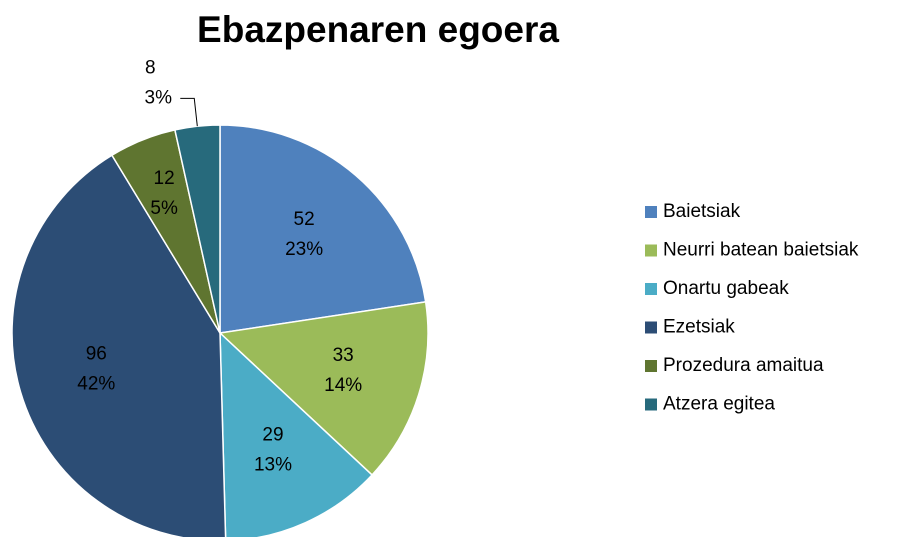 This screenshot has width=924, height=537. Describe the element at coordinates (150, 67) in the screenshot. I see `data-label: 8` at that location.